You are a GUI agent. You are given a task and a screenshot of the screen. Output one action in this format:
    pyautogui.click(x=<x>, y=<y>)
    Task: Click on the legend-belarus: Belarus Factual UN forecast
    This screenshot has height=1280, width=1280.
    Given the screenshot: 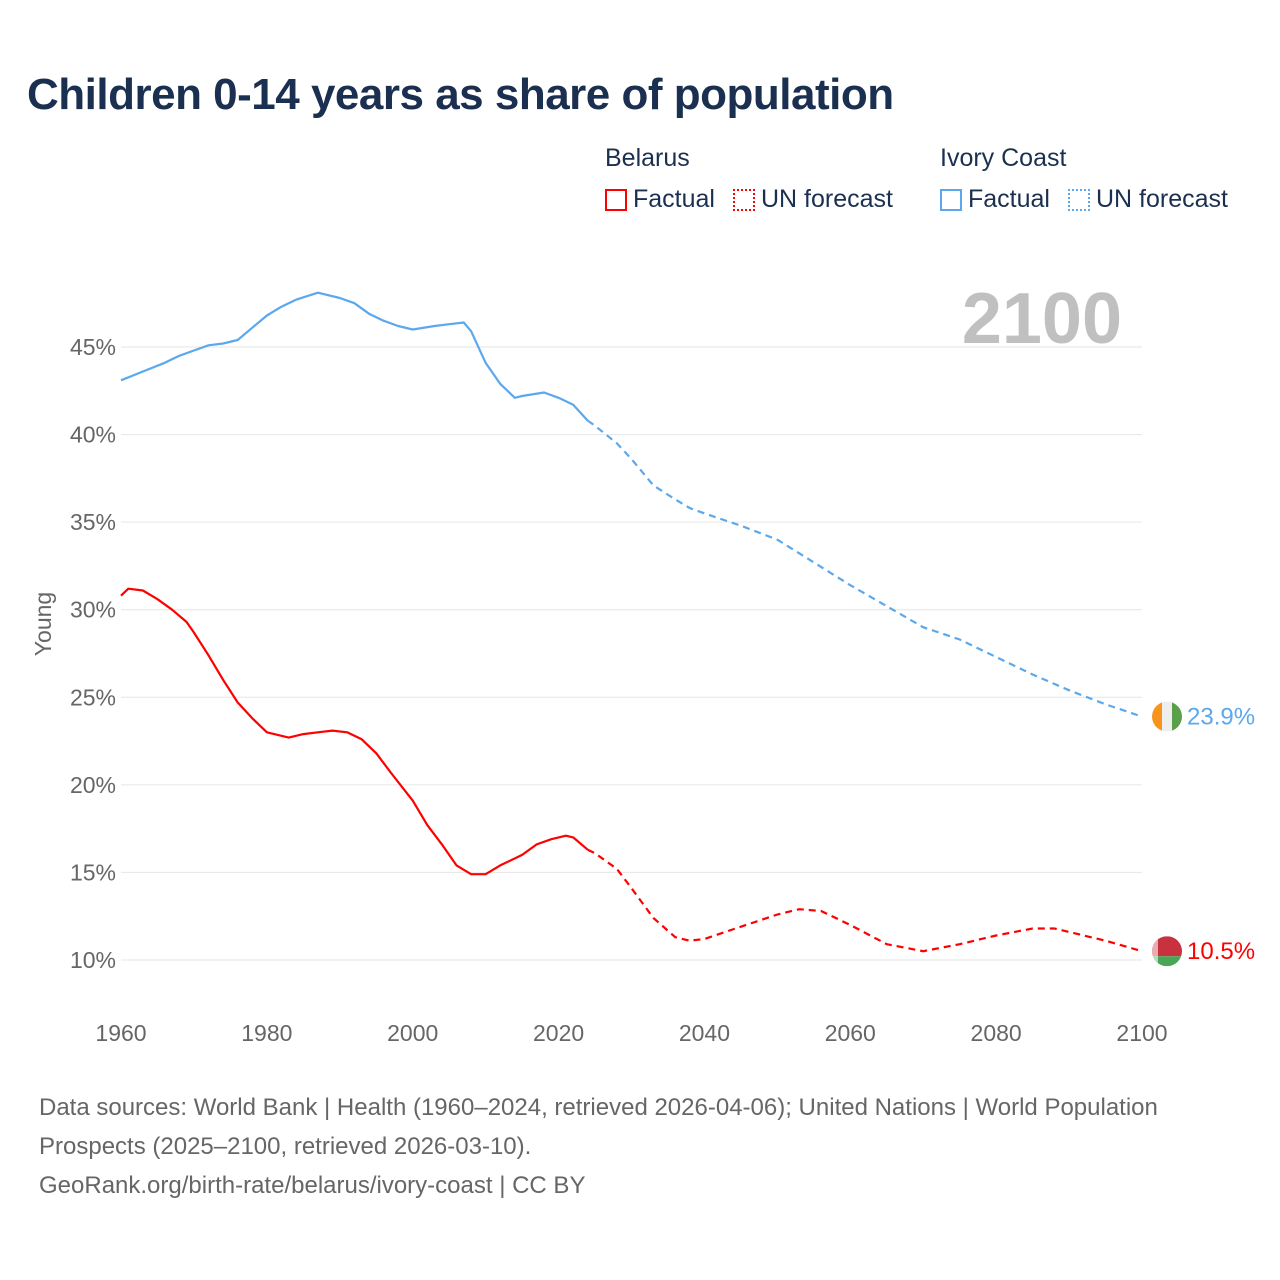 What is the action you would take?
    pyautogui.click(x=749, y=179)
    